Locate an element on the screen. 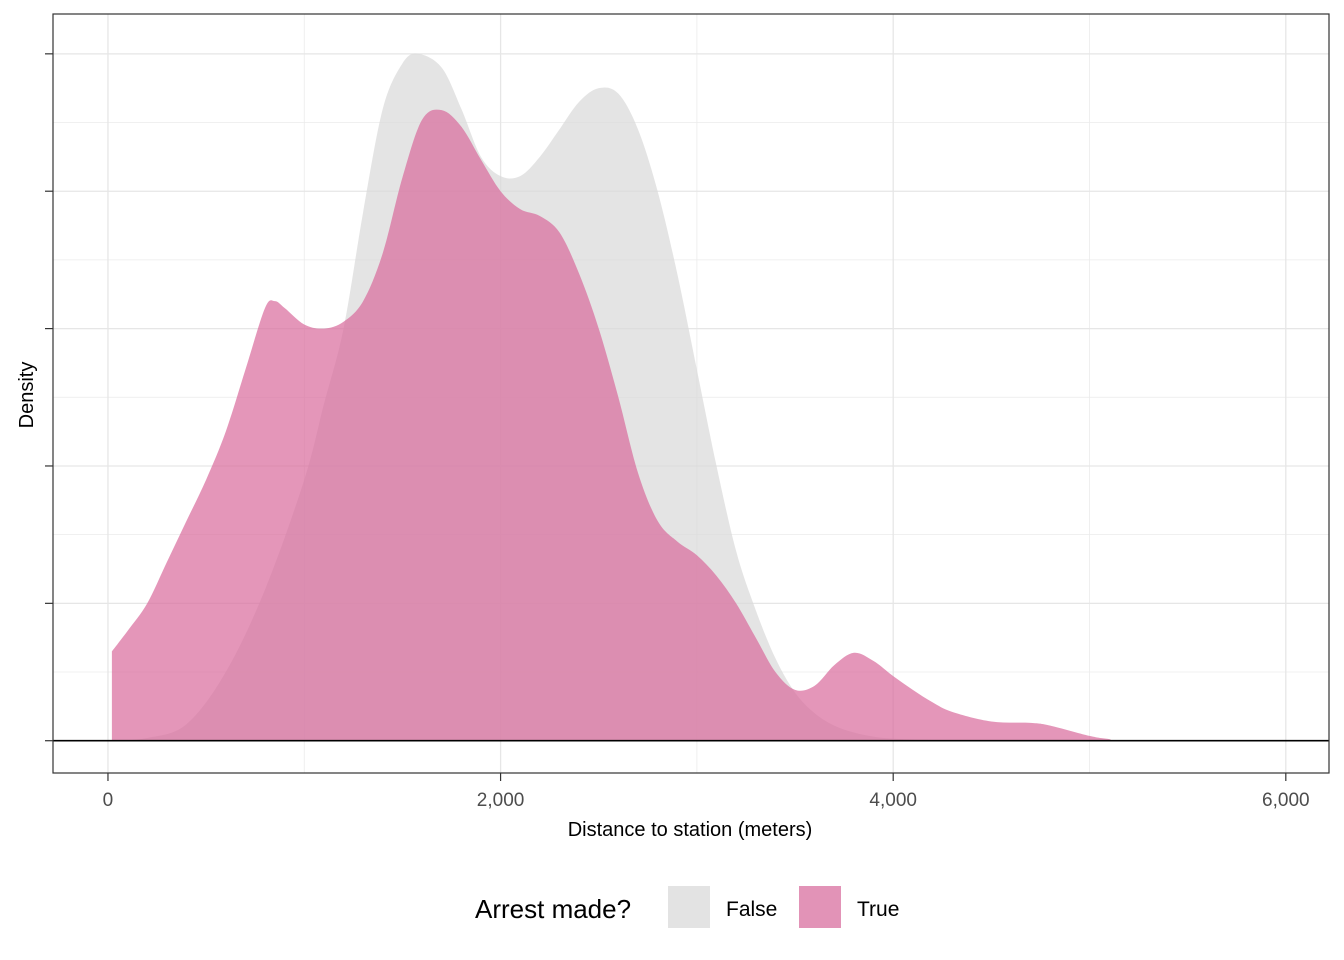  legend: Arrest made? False True is located at coordinates (687, 907).